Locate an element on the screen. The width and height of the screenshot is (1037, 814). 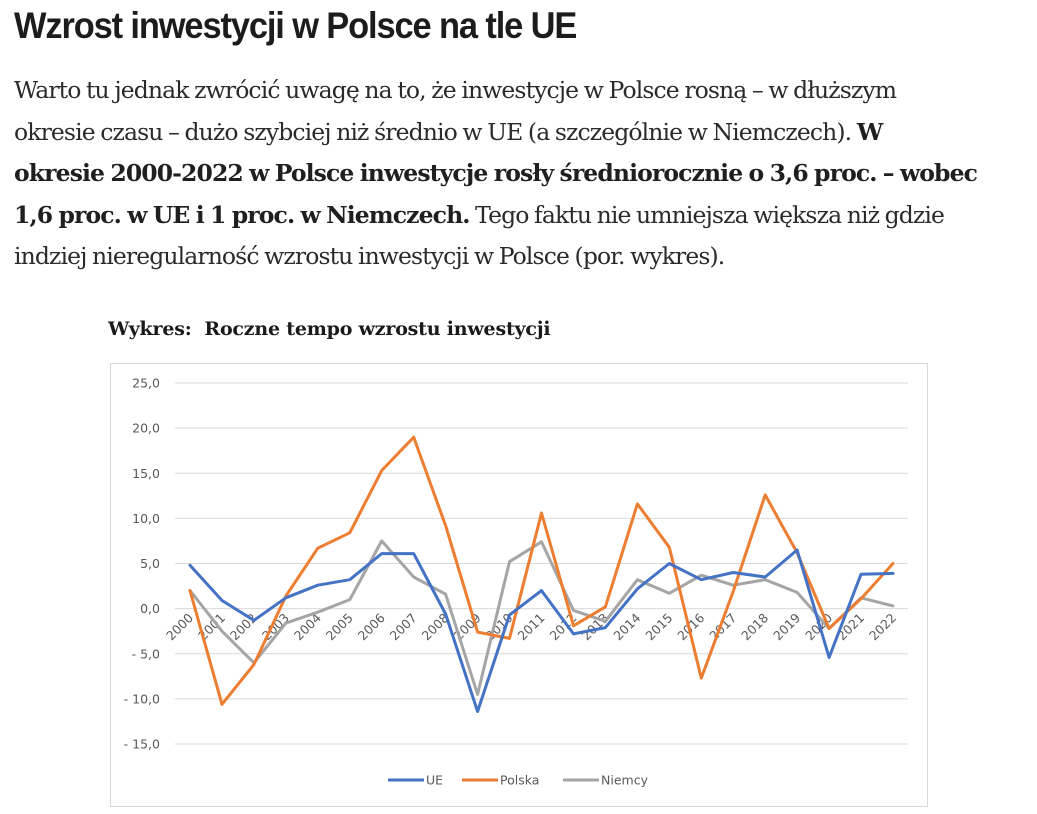
article-title: Wzrost inwestycji w Polsce na tle UE is located at coordinates (295, 25).